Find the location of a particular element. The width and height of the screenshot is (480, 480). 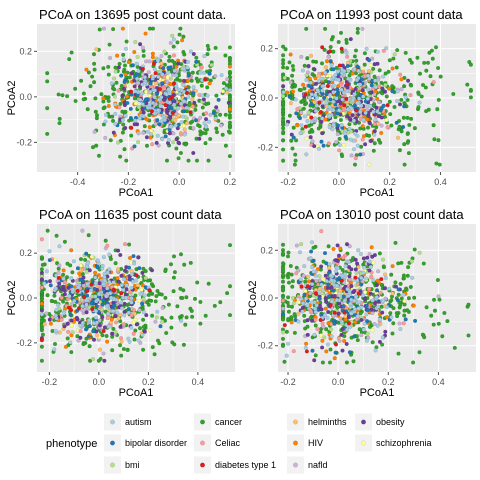

legend-key-marker is located at coordinates (202, 422).